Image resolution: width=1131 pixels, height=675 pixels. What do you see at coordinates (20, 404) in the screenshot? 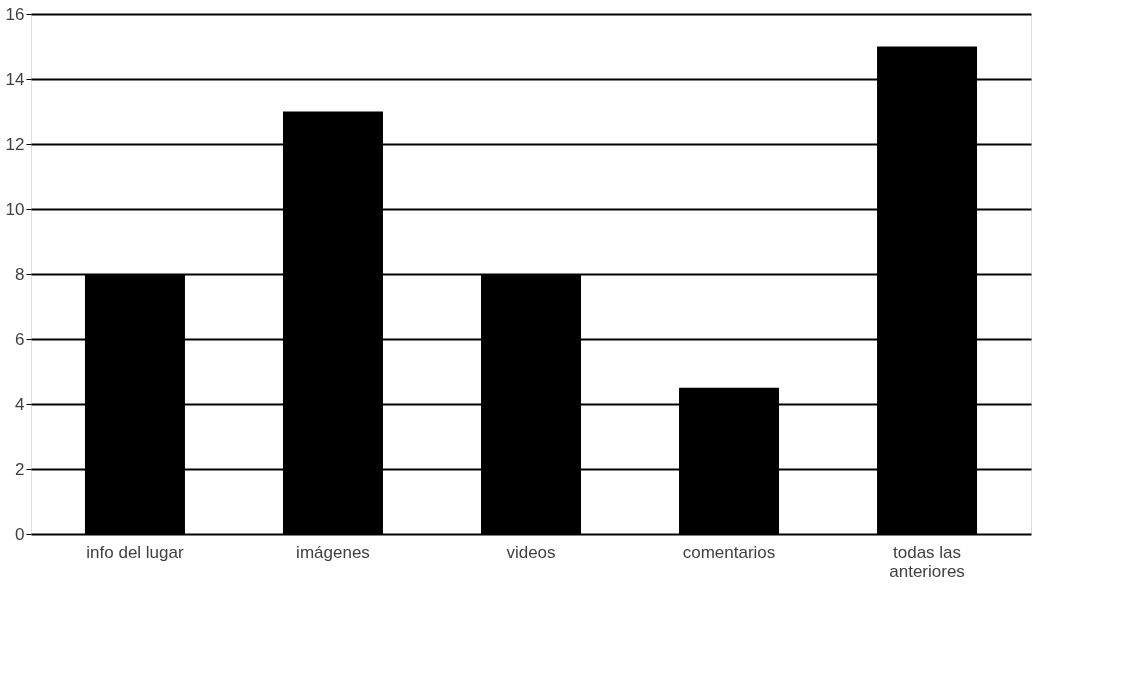
I see `y-tick-label: 4` at bounding box center [20, 404].